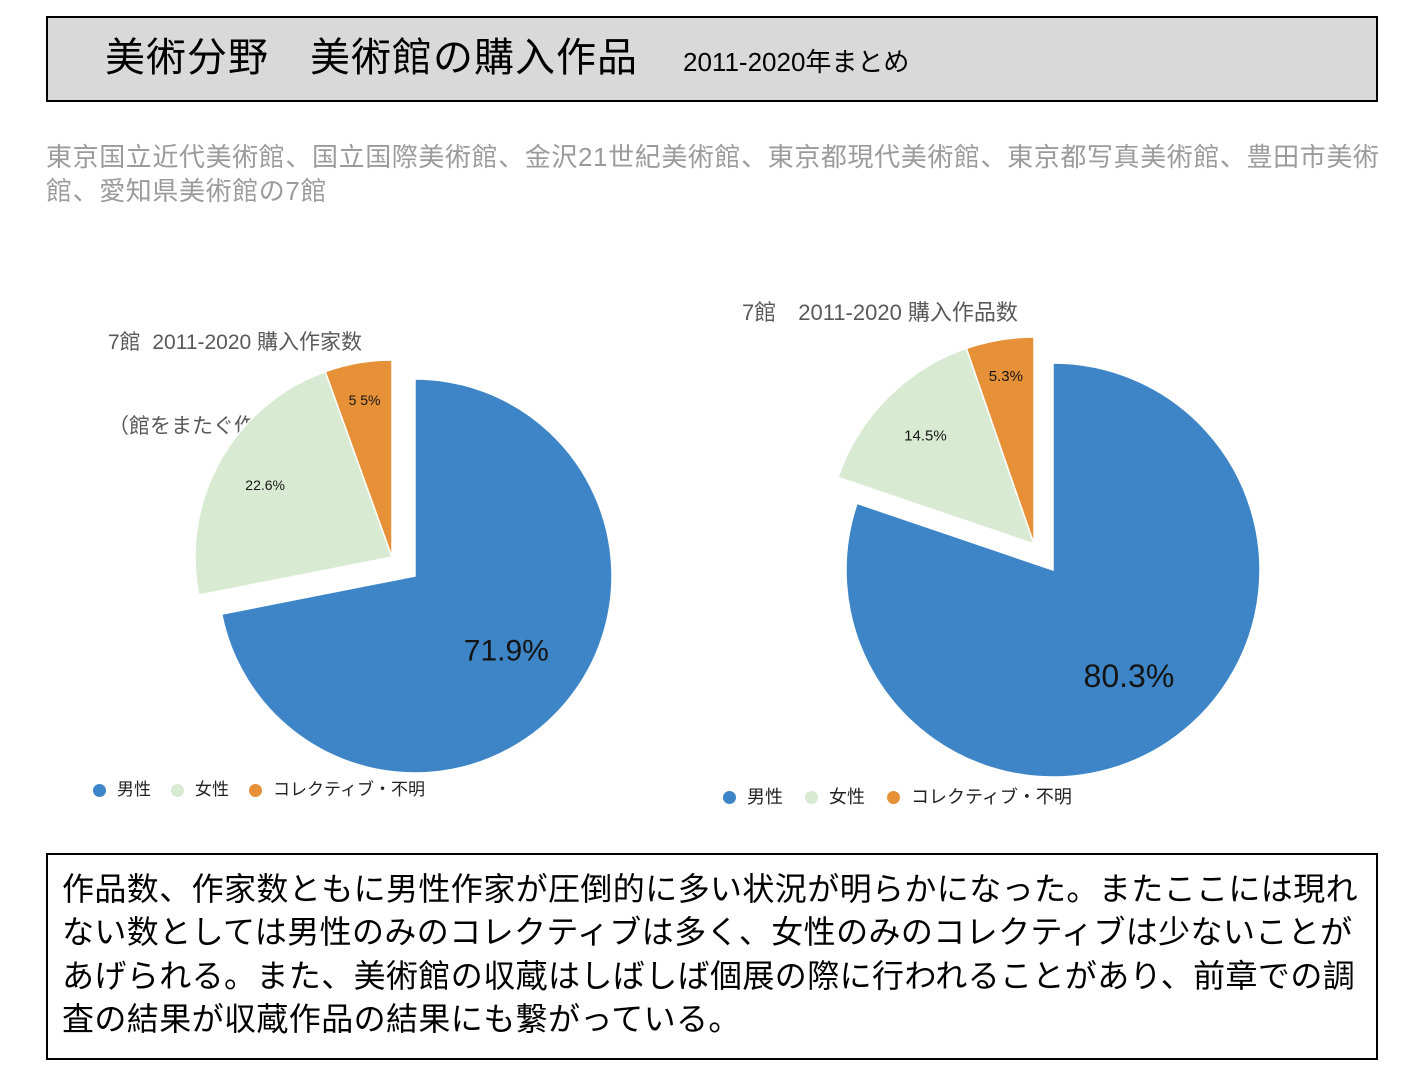 This screenshot has height=1080, width=1422. Describe the element at coordinates (506, 651) in the screenshot. I see `artists-data-label-male: 71.9%` at that location.